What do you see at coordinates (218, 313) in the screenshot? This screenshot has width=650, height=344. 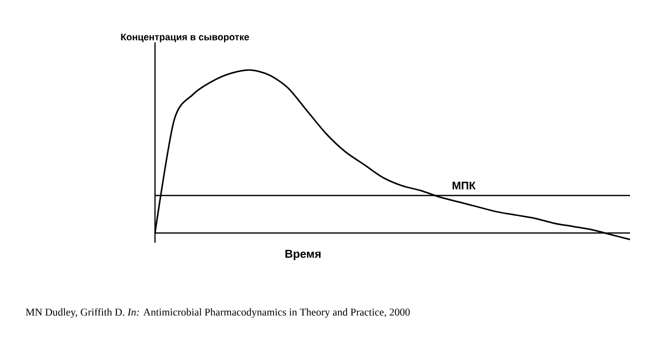 I see `text: MN Dudley, Griffith D. In: Antimicrobial Pharmacodynamics in Theory and Practice, 2000` at bounding box center [218, 313].